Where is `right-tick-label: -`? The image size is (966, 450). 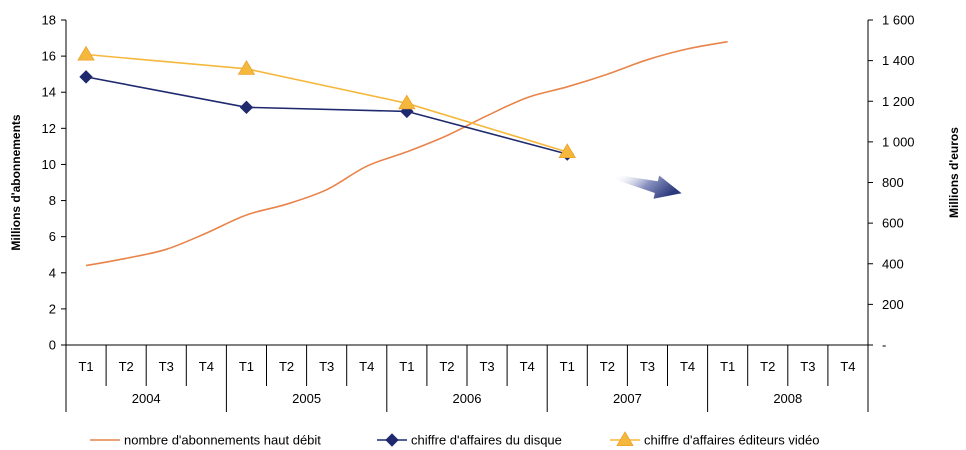 right-tick-label: - is located at coordinates (884, 345).